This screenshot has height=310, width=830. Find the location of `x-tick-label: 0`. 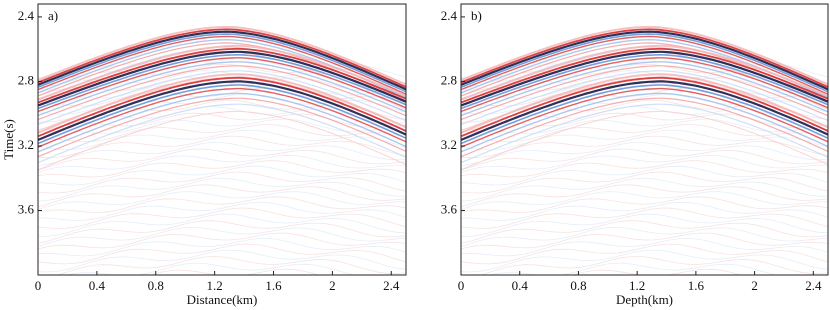

x-tick-label: 0 is located at coordinates (38, 285).